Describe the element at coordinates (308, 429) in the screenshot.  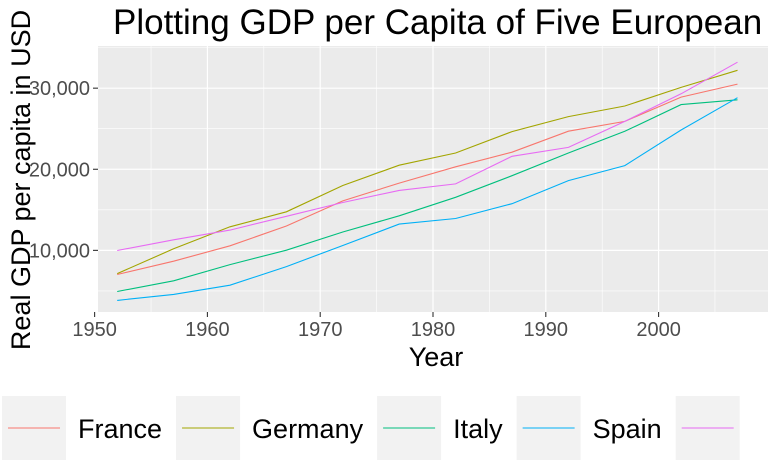
I see `legend-label-germany: Germany` at that location.